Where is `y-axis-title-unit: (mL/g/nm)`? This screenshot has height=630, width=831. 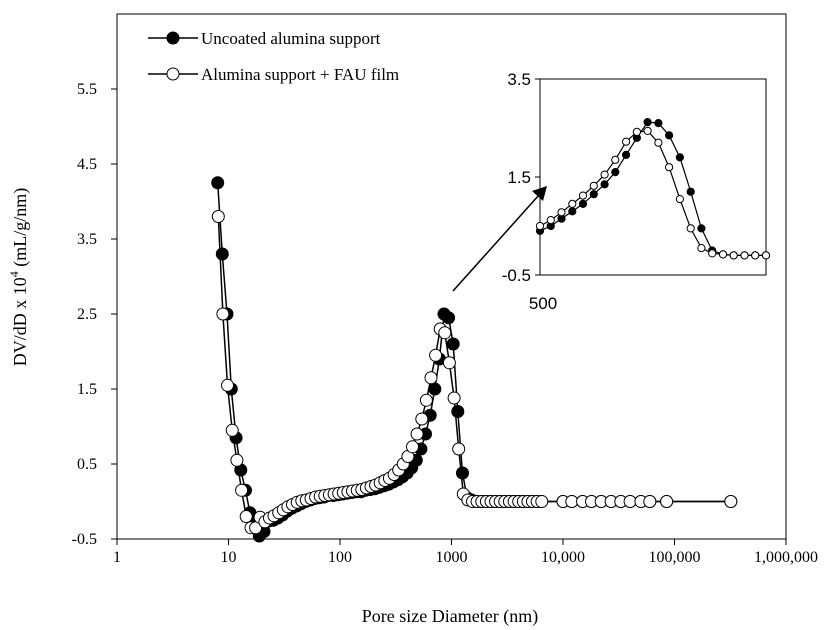 y-axis-title-unit: (mL/g/nm) is located at coordinates (20, 230).